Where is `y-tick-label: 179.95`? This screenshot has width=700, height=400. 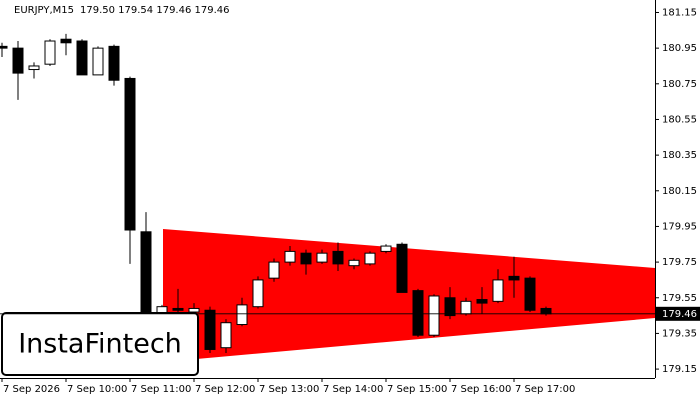 y-tick-label: 179.95 is located at coordinates (679, 226).